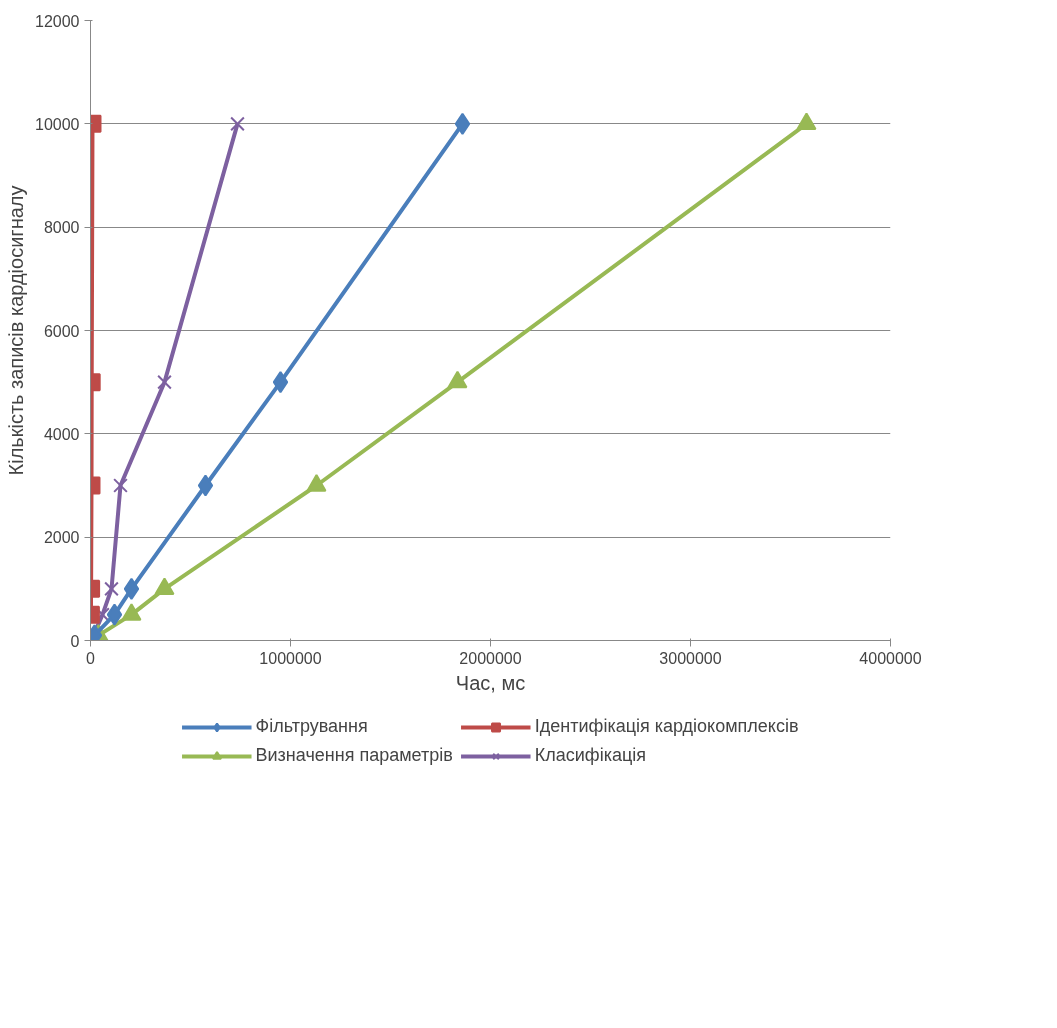  What do you see at coordinates (590, 755) in the screenshot?
I see `legend-label: Класифікація` at bounding box center [590, 755].